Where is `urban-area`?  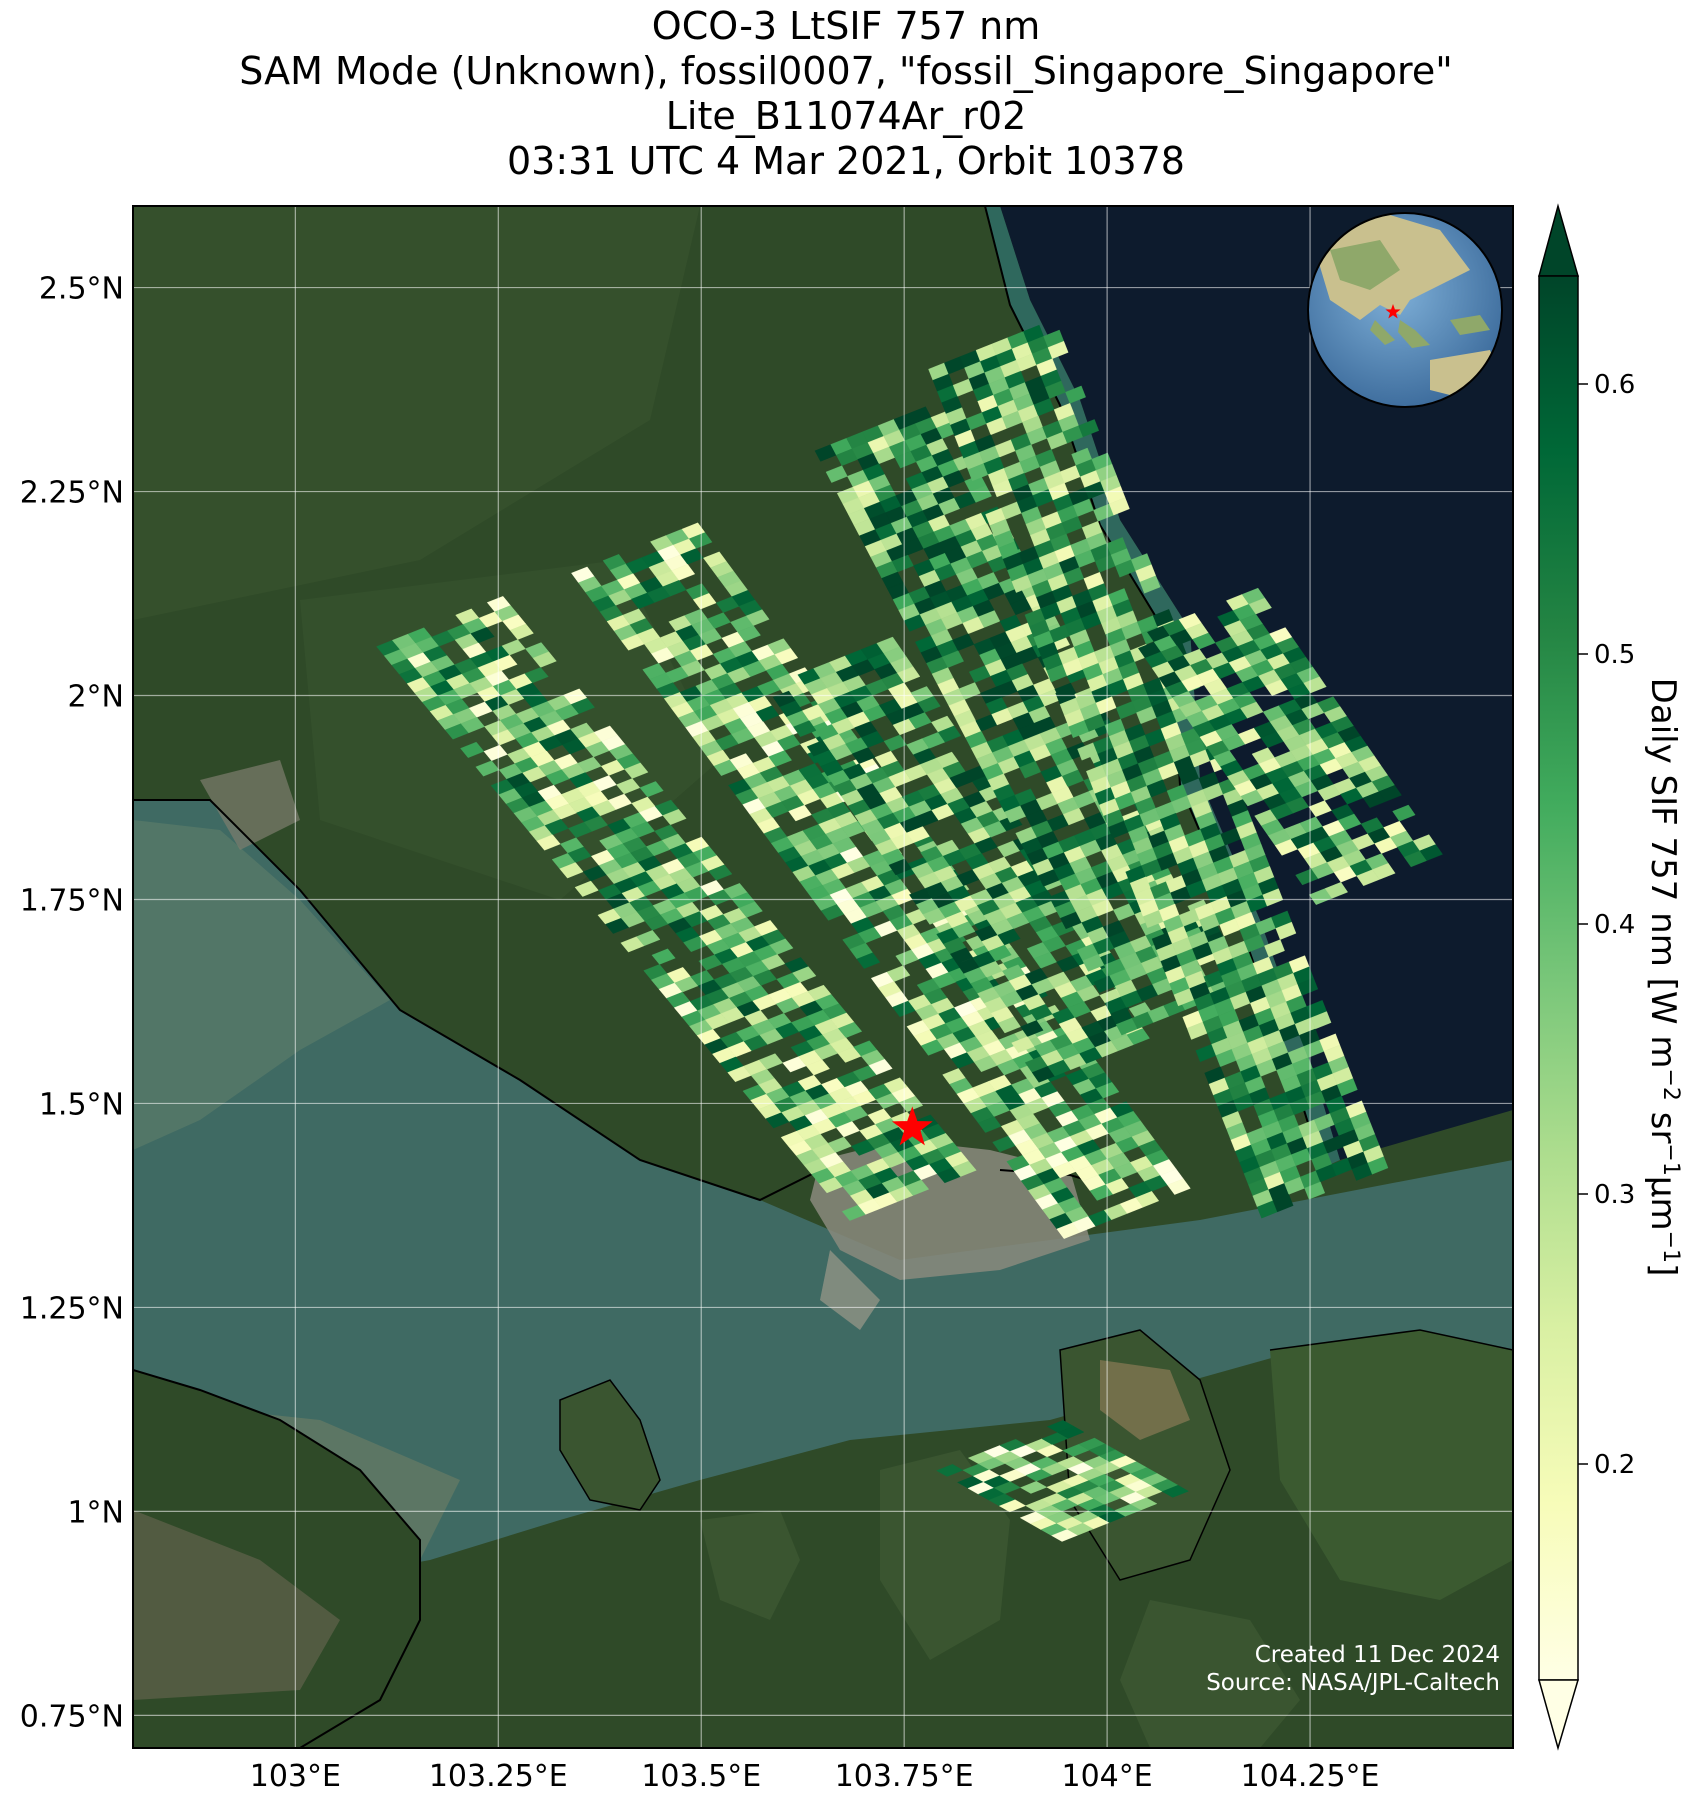 urban-area is located at coordinates (250, 805).